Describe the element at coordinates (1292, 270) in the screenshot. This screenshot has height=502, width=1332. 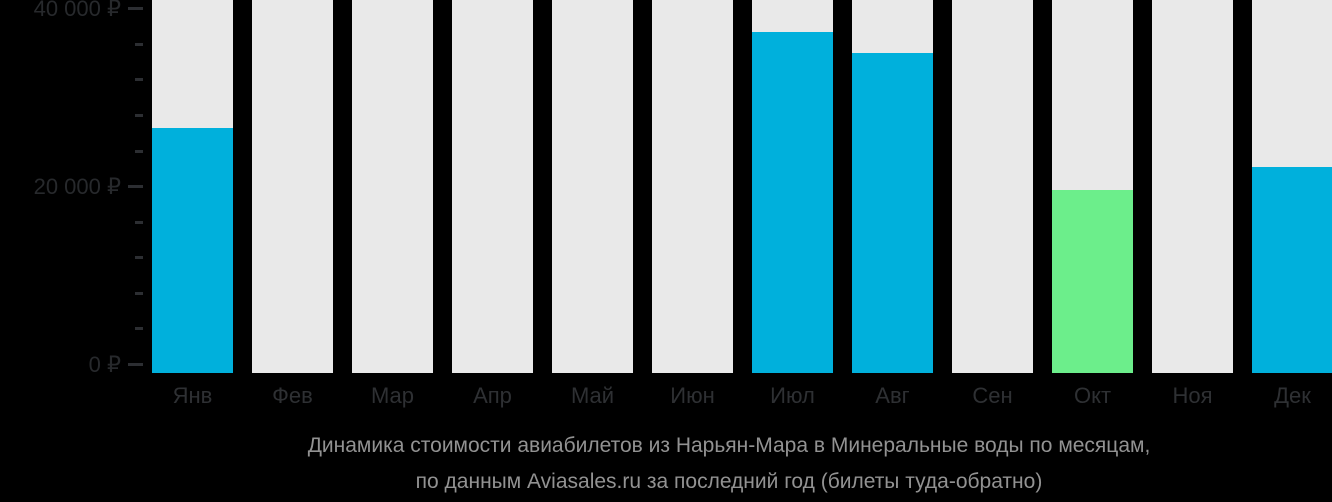
I see `price-bar-Дек` at that location.